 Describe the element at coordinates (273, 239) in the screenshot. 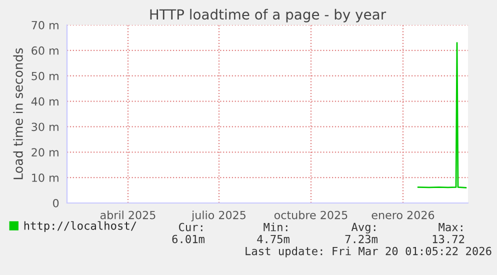

I see `text: 4.75m` at that location.